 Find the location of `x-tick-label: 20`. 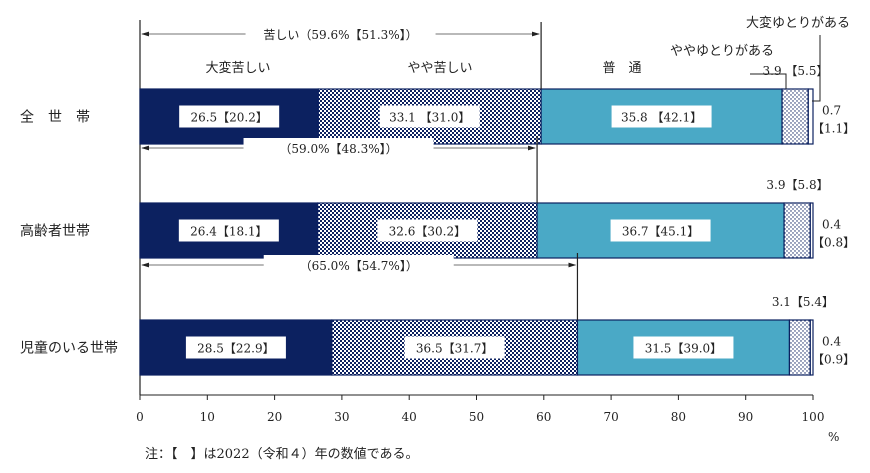

x-tick-label: 20 is located at coordinates (274, 417).